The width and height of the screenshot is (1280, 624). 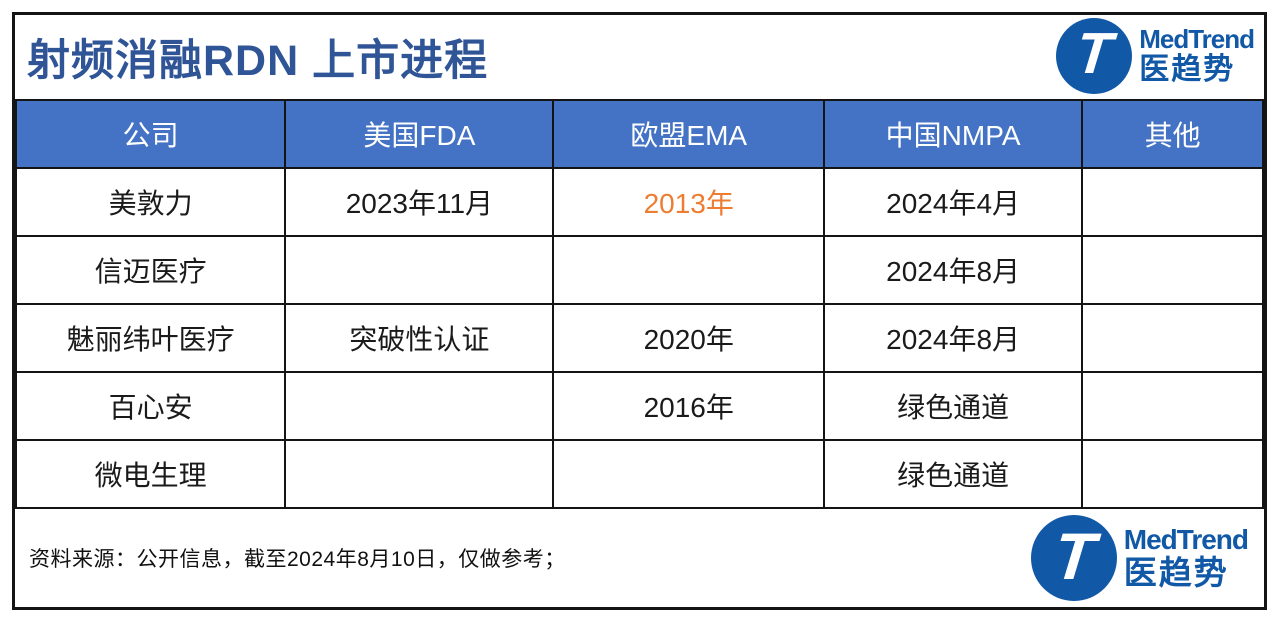 What do you see at coordinates (1172, 134) in the screenshot?
I see `header-other: 其他` at bounding box center [1172, 134].